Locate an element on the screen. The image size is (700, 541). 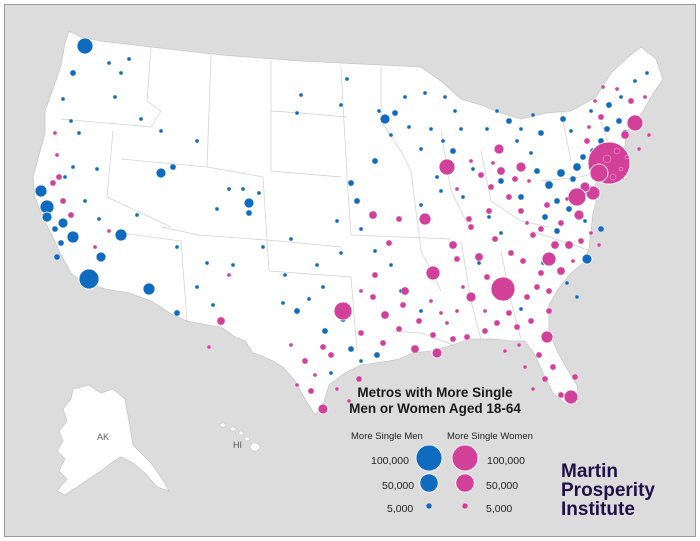
martin-prosperity-logo: Martin Prosperity Institute is located at coordinates (608, 490).